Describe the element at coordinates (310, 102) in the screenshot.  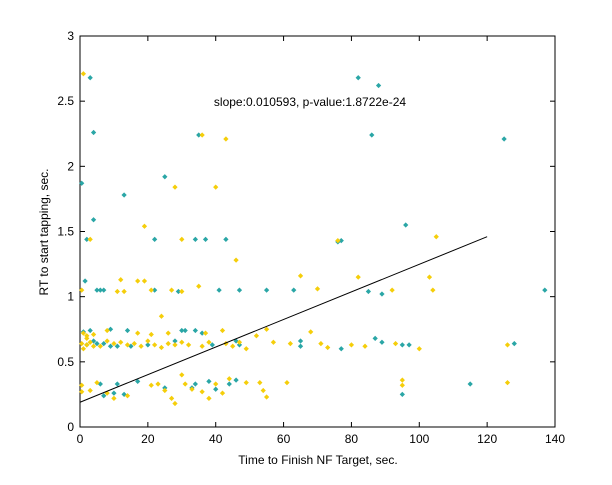
I see `annotation-text: slope:0.010593, p-value:1.8722e-24` at that location.